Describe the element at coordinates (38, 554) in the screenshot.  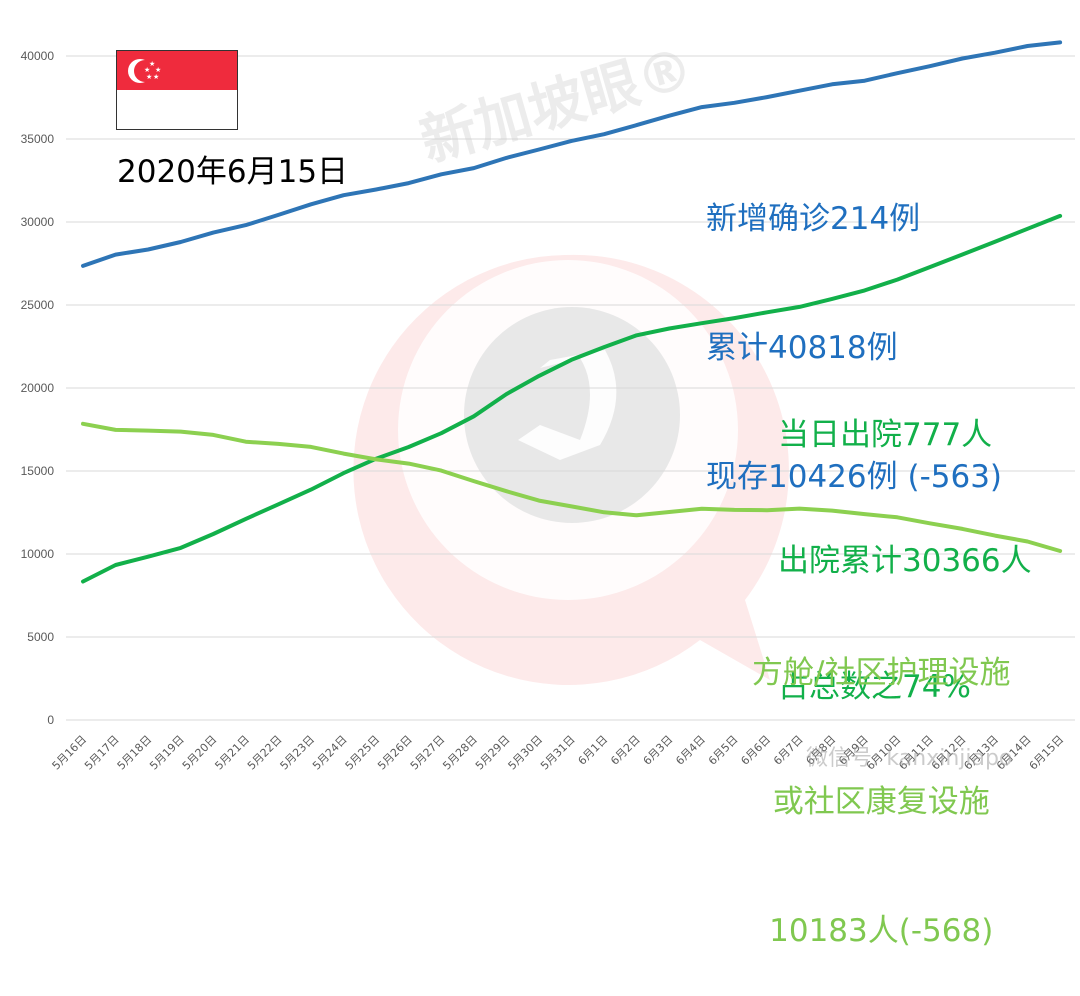
I see `y-tick-label: 10000` at that location.